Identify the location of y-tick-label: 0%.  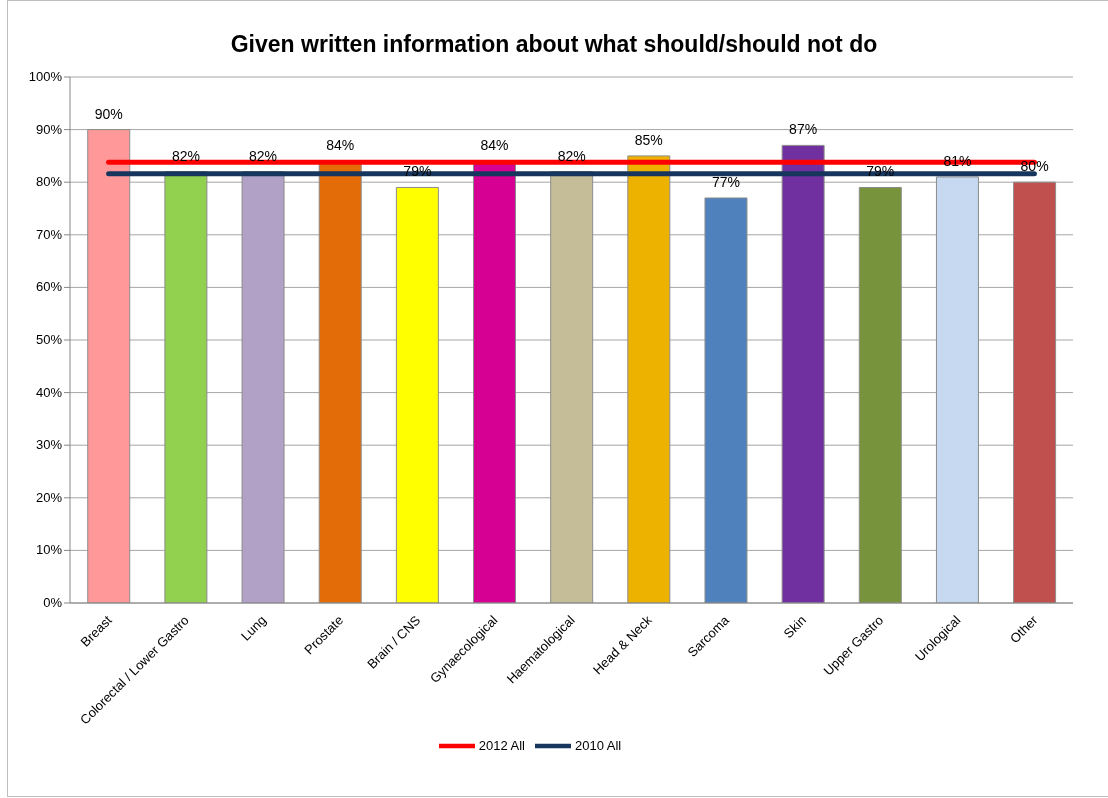
(53, 602).